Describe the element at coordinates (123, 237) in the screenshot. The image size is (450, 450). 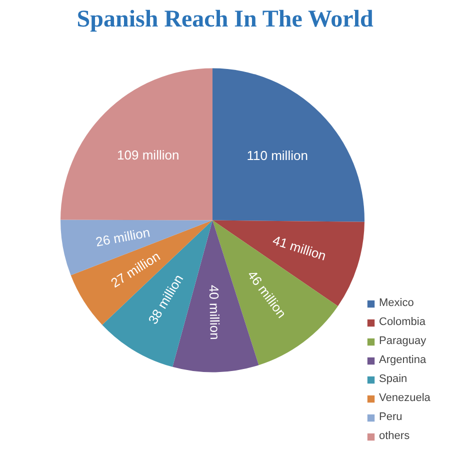
I see `data-label: 26 million` at that location.